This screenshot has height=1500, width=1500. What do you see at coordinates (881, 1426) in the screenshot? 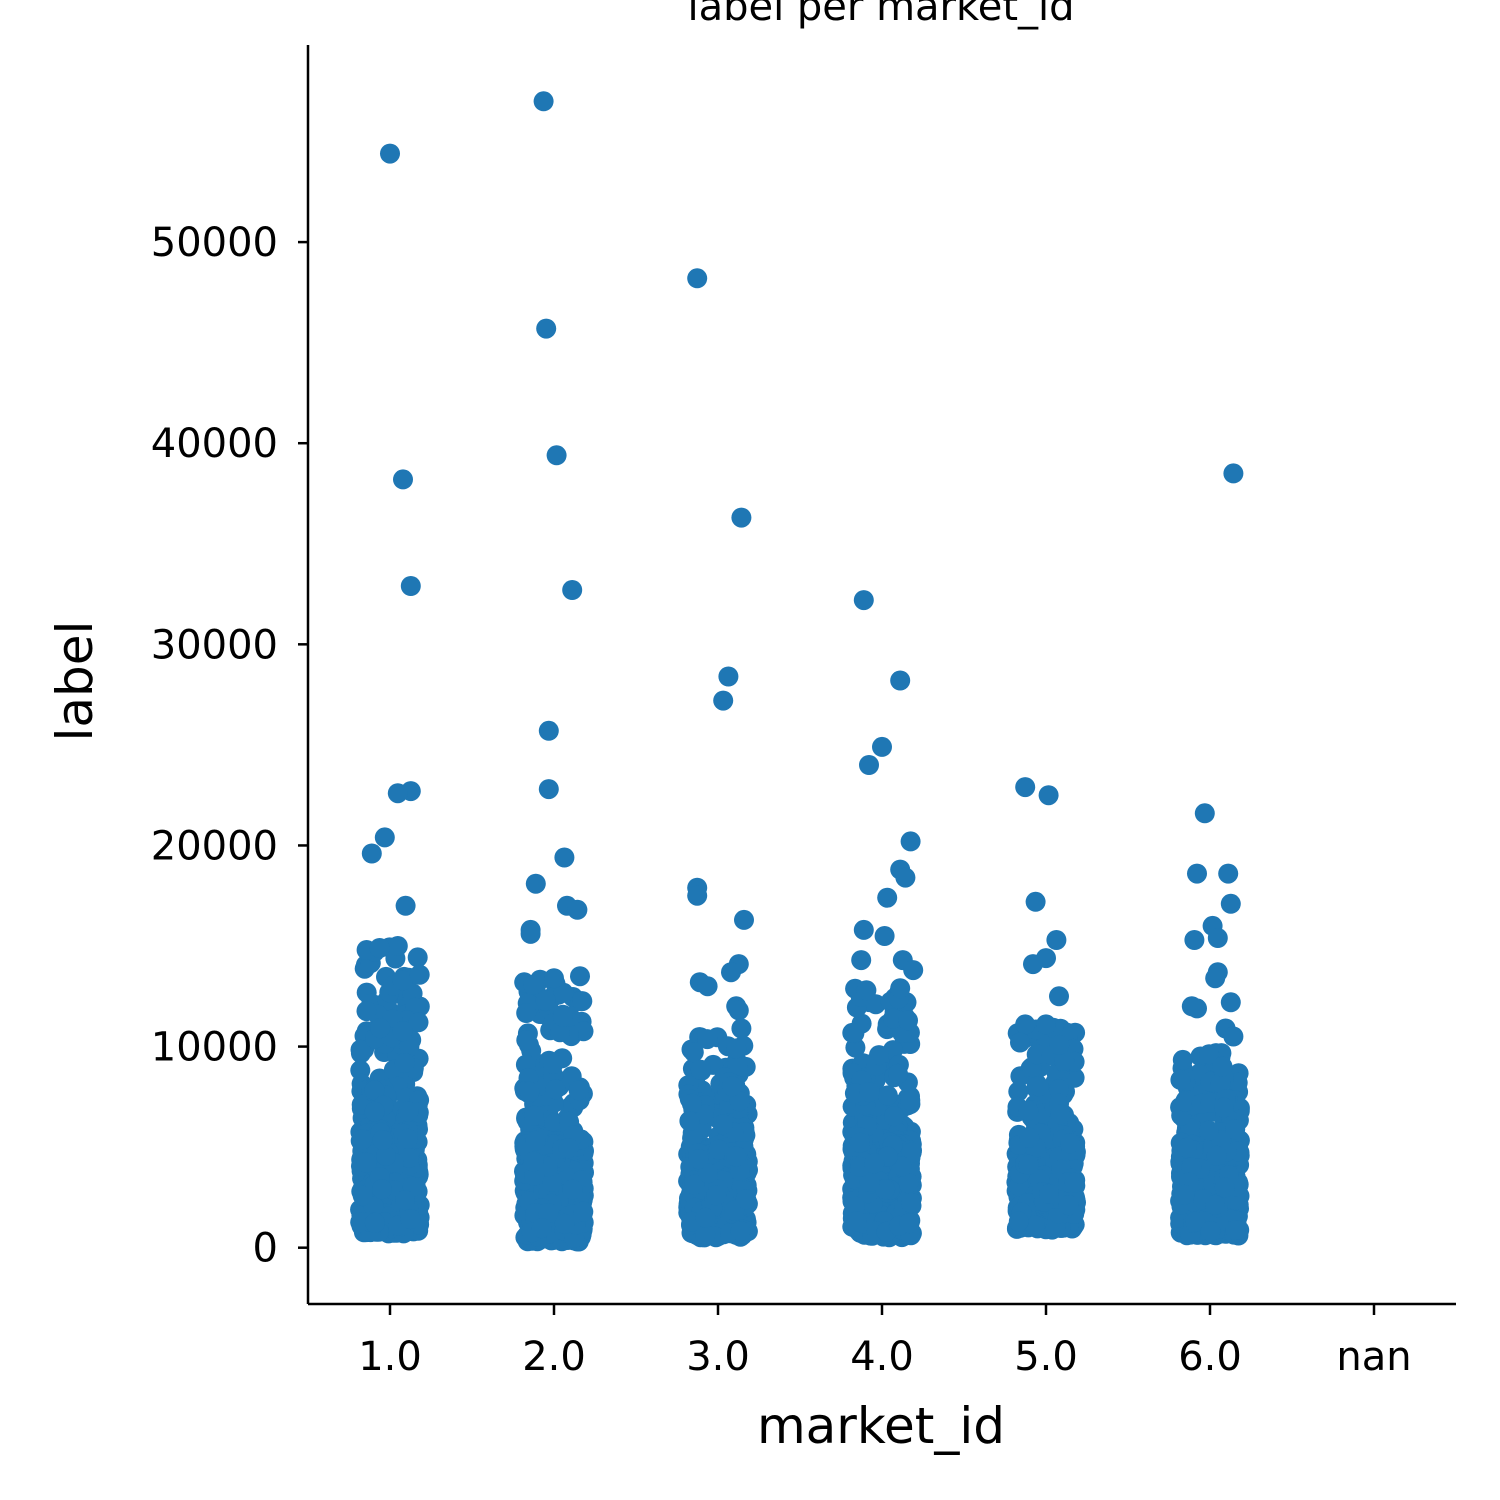
I see `x-axis-label: market_id` at bounding box center [881, 1426].